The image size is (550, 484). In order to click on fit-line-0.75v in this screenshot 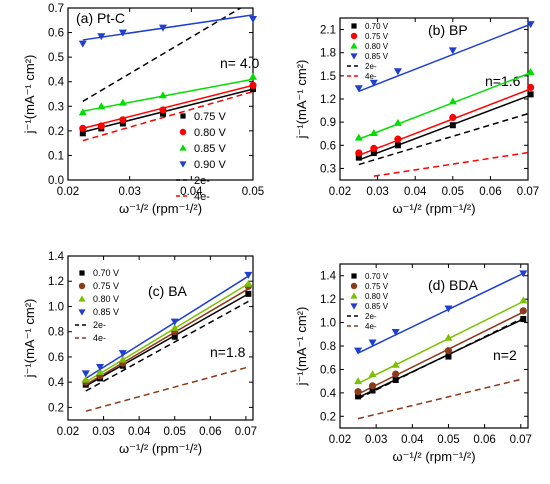, I will do `click(440, 353)`.